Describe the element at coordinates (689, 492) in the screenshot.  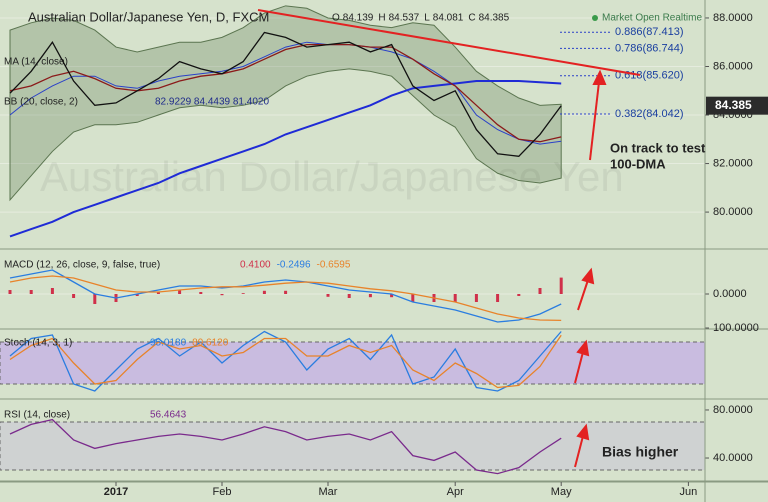
I see `x-tick-label: Jun` at that location.